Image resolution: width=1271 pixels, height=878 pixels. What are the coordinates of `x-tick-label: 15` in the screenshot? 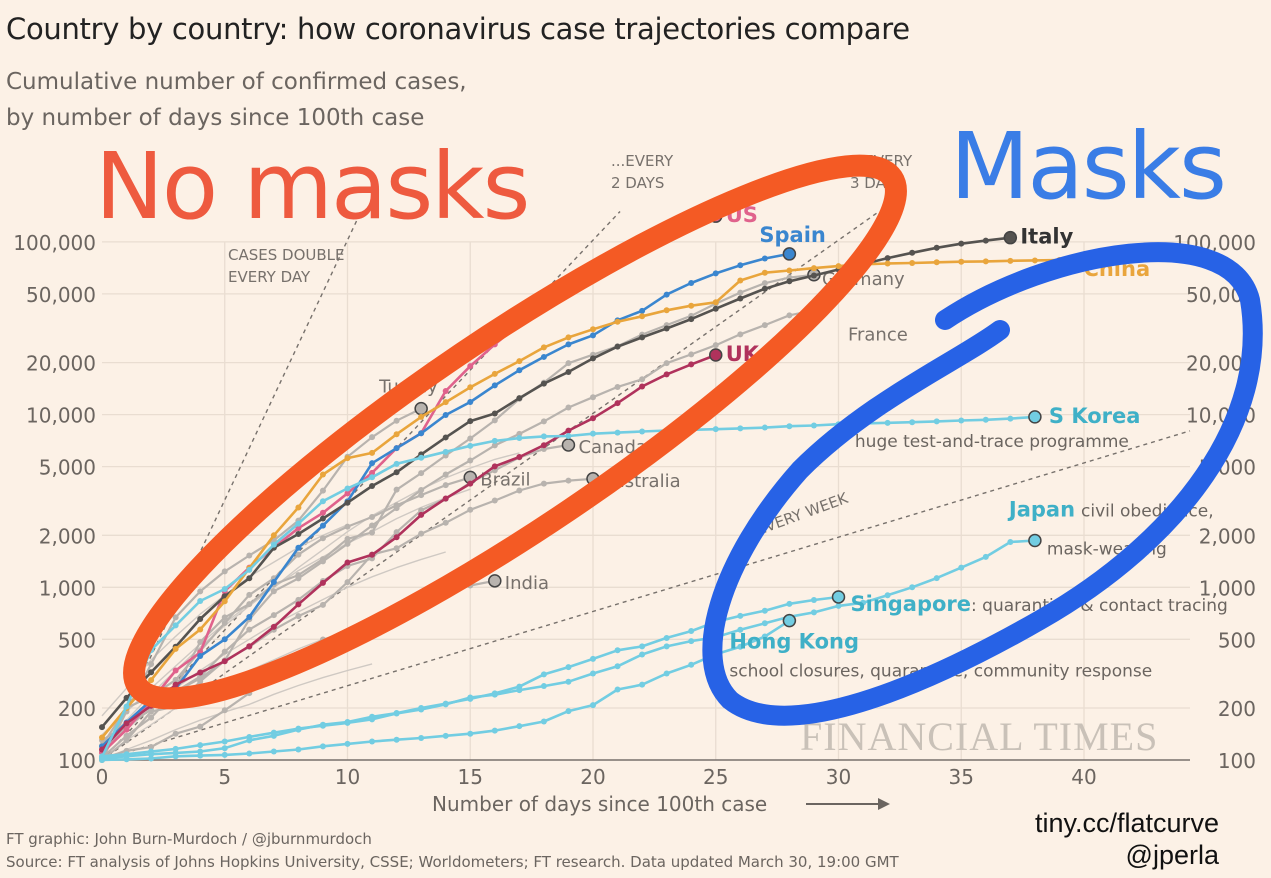 It's located at (470, 777).